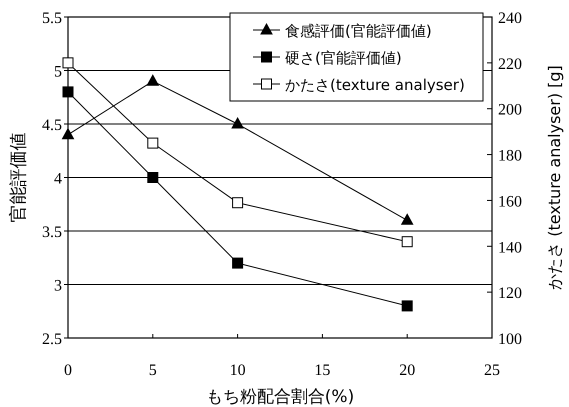 The image size is (569, 407). Describe the element at coordinates (238, 370) in the screenshot. I see `x-tick-label: 10` at that location.